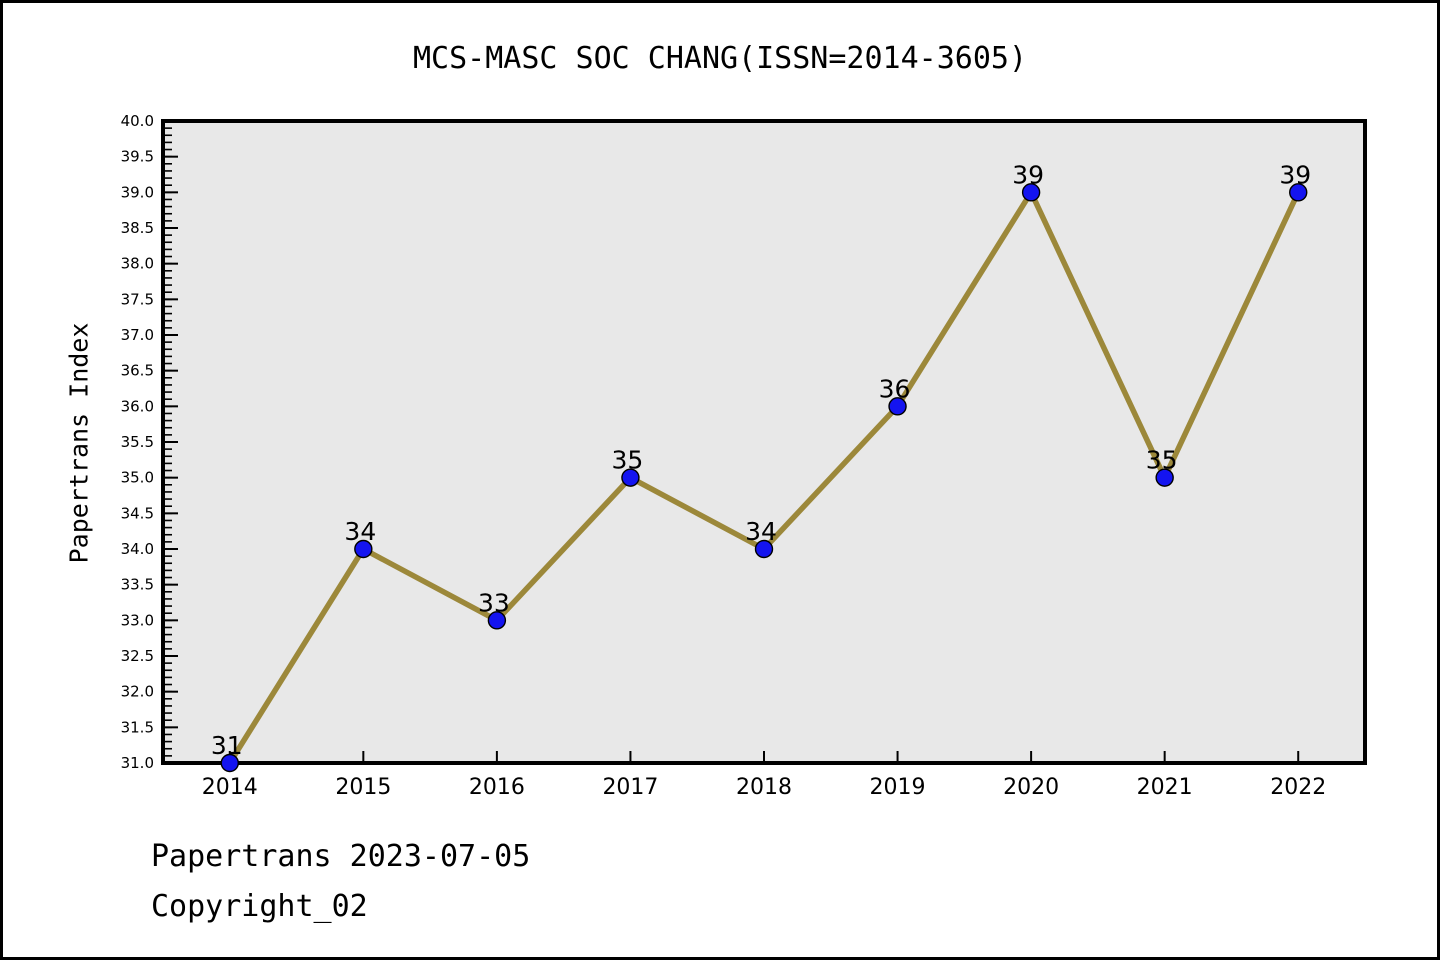 The image size is (1440, 960). I want to click on y-tick-label: 37.5, so click(137, 299).